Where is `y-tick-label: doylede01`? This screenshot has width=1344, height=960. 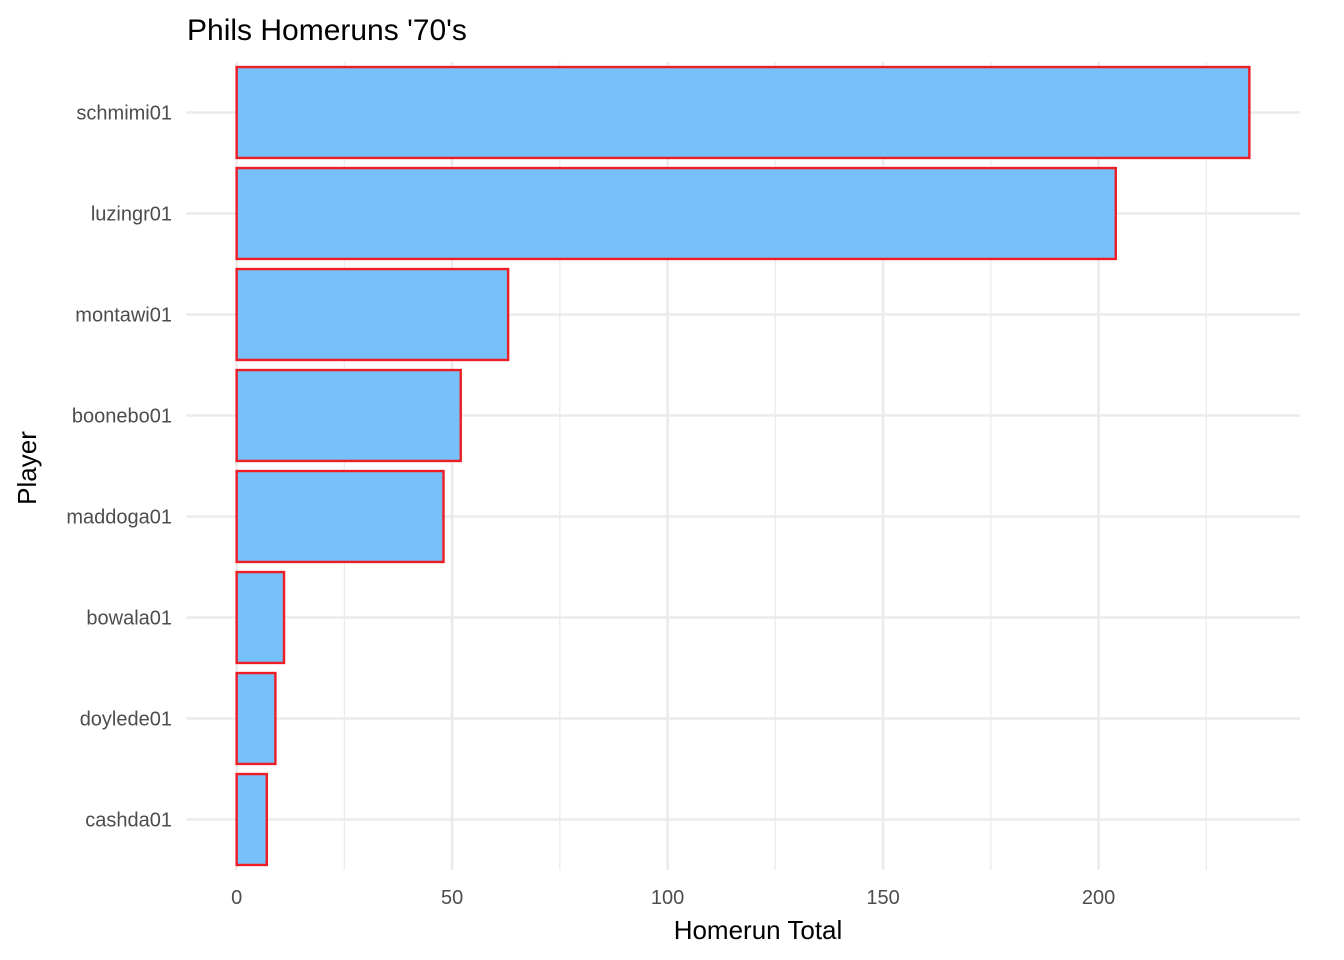
y-tick-label: doylede01 is located at coordinates (126, 720).